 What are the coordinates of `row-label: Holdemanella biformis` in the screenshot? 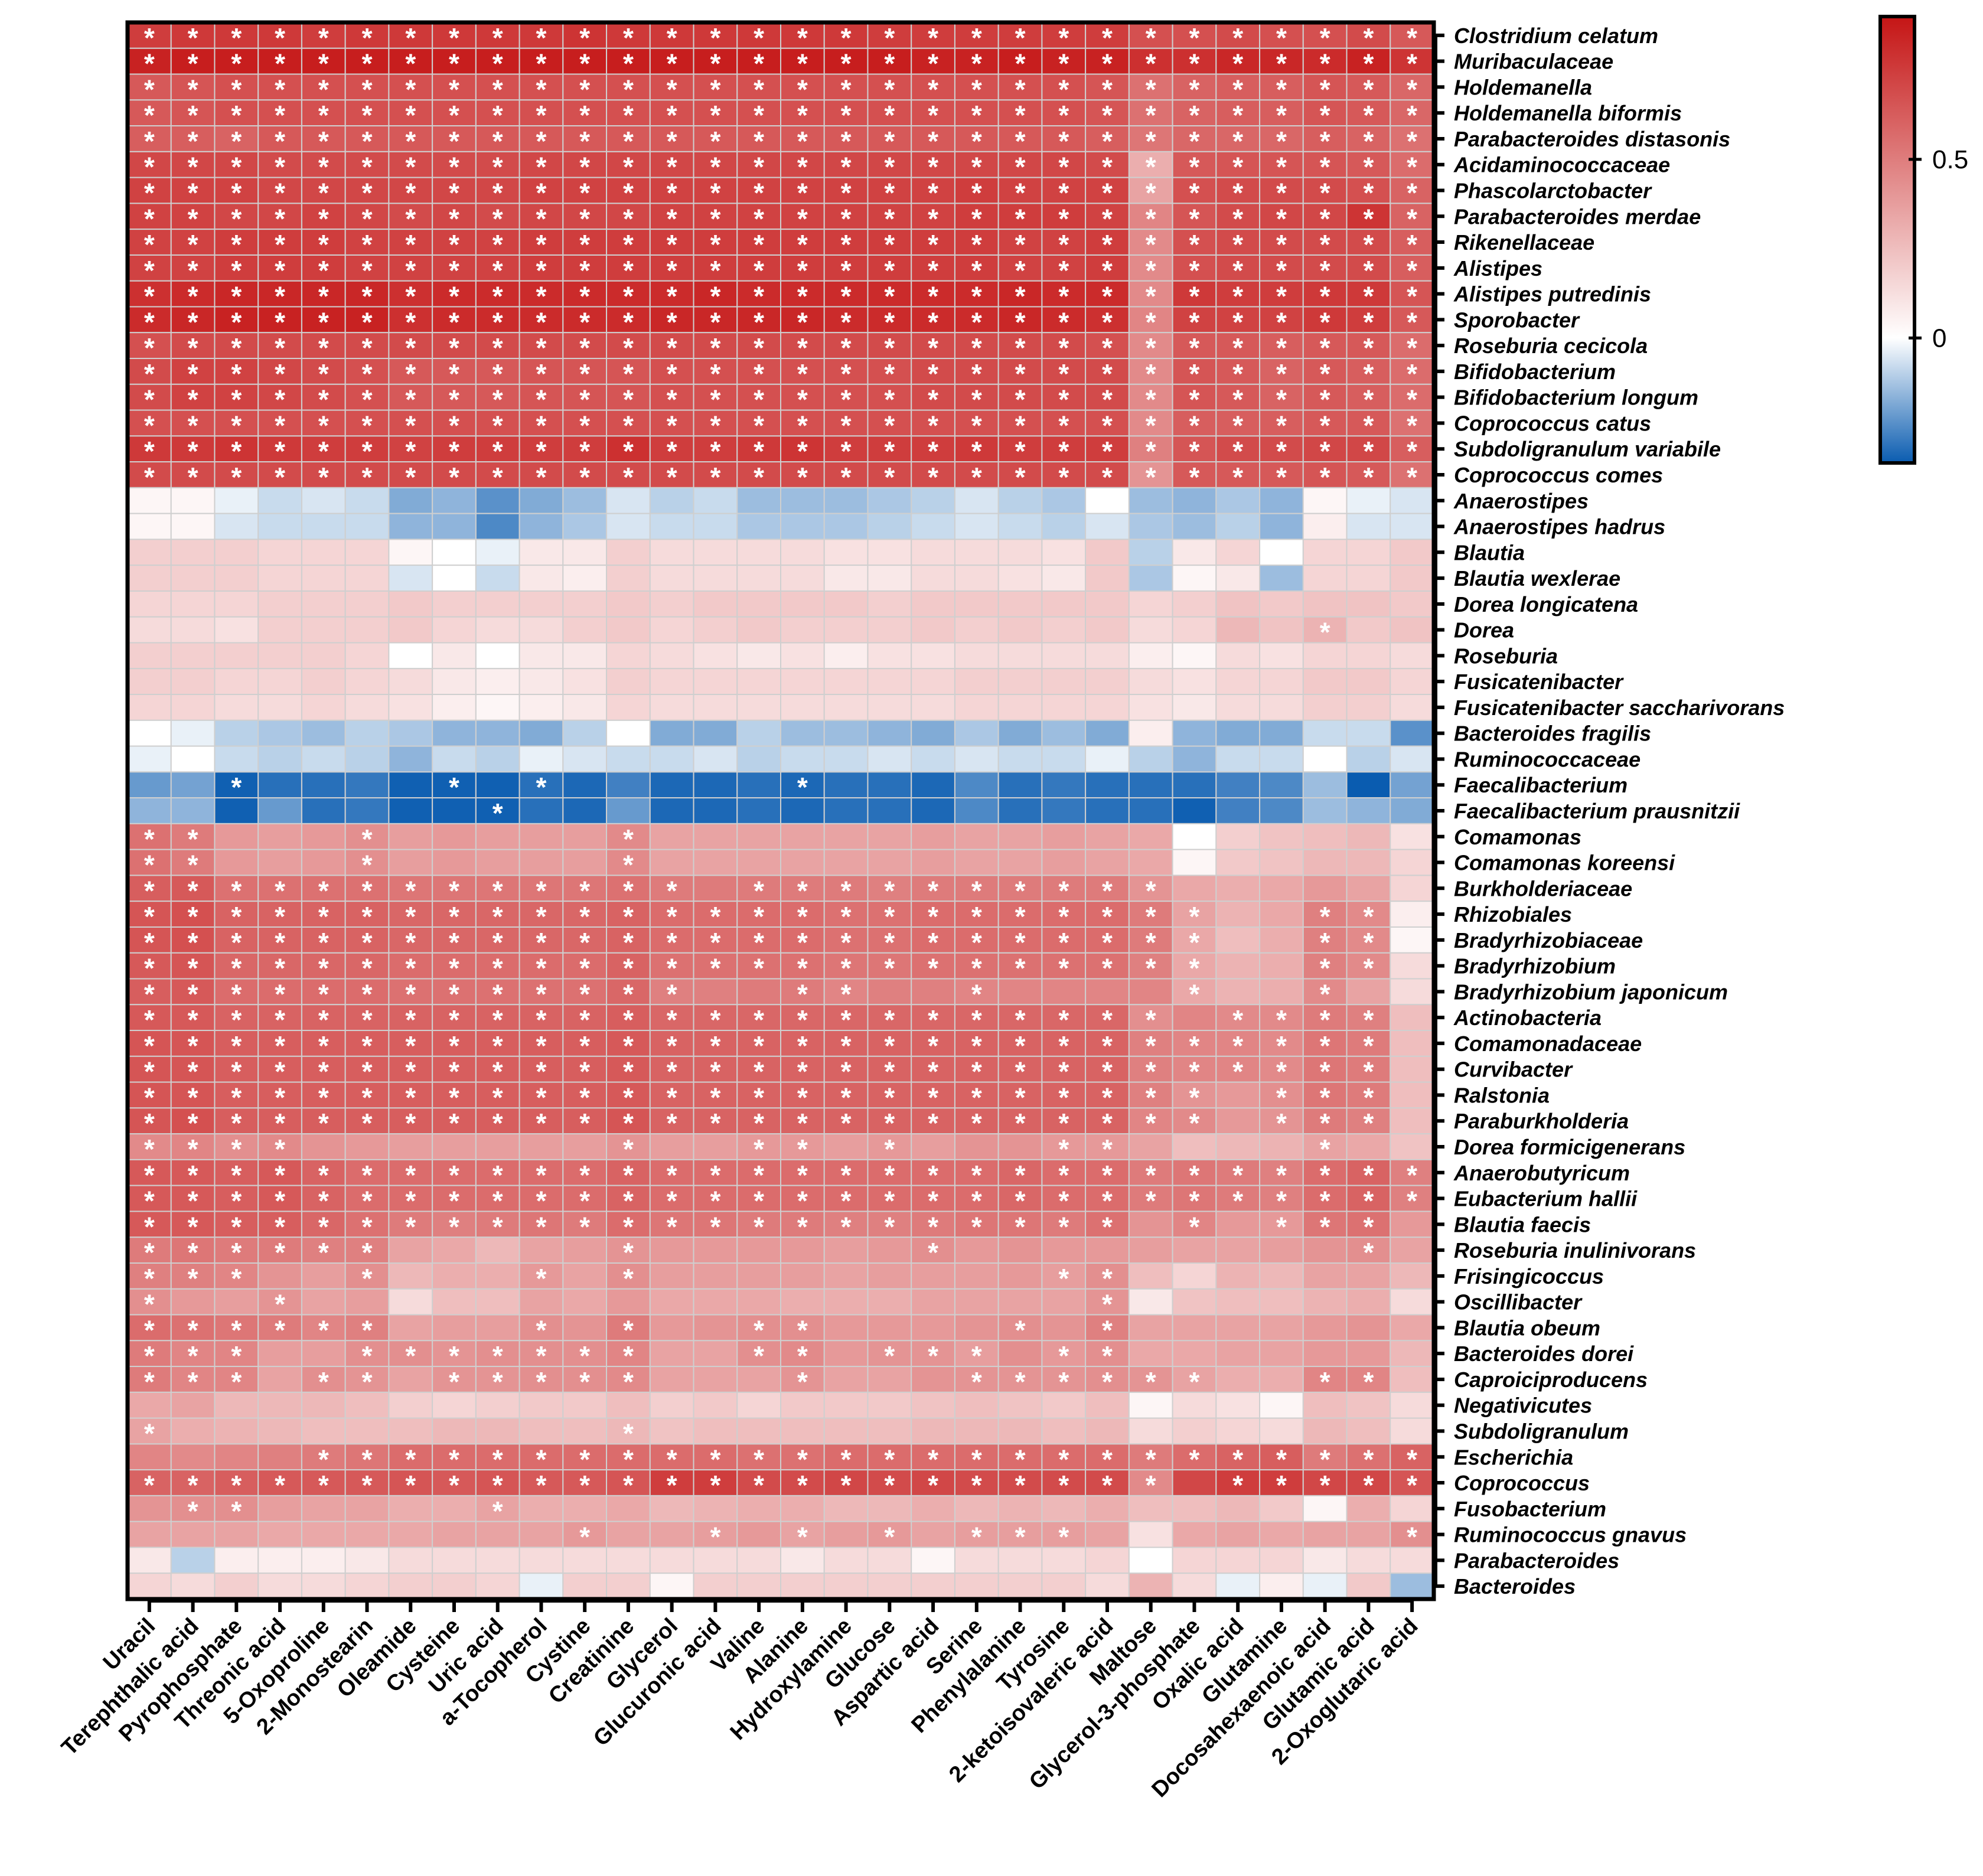 It's located at (1568, 113).